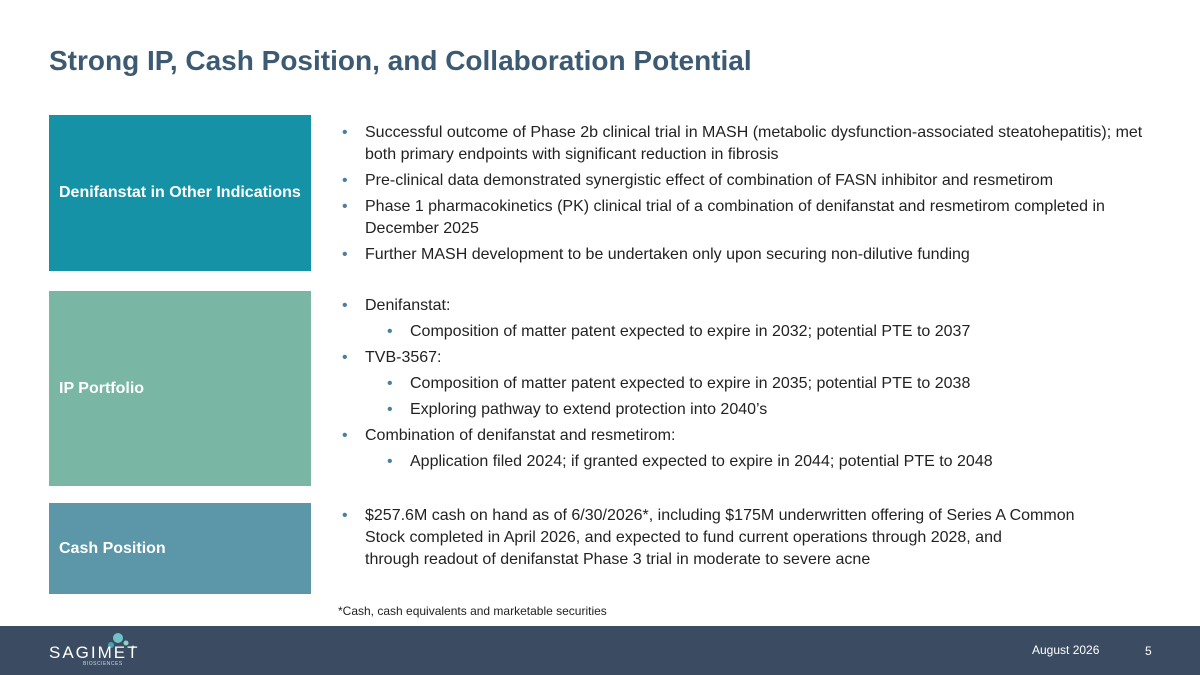  Describe the element at coordinates (753, 306) in the screenshot. I see `bullet: Denifanstat:` at that location.